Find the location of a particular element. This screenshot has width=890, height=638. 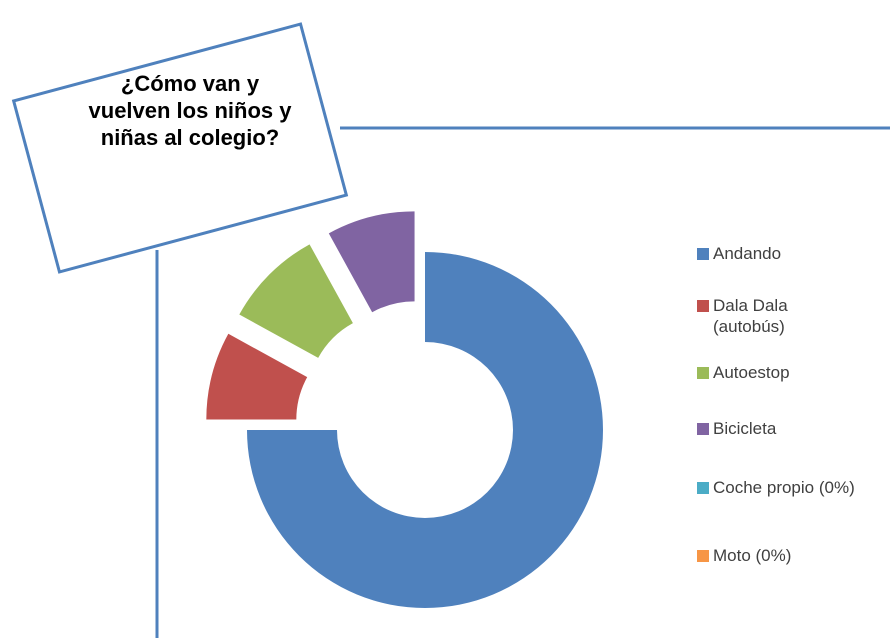

legend-label: Dala Dala (autobús) is located at coordinates (750, 316).